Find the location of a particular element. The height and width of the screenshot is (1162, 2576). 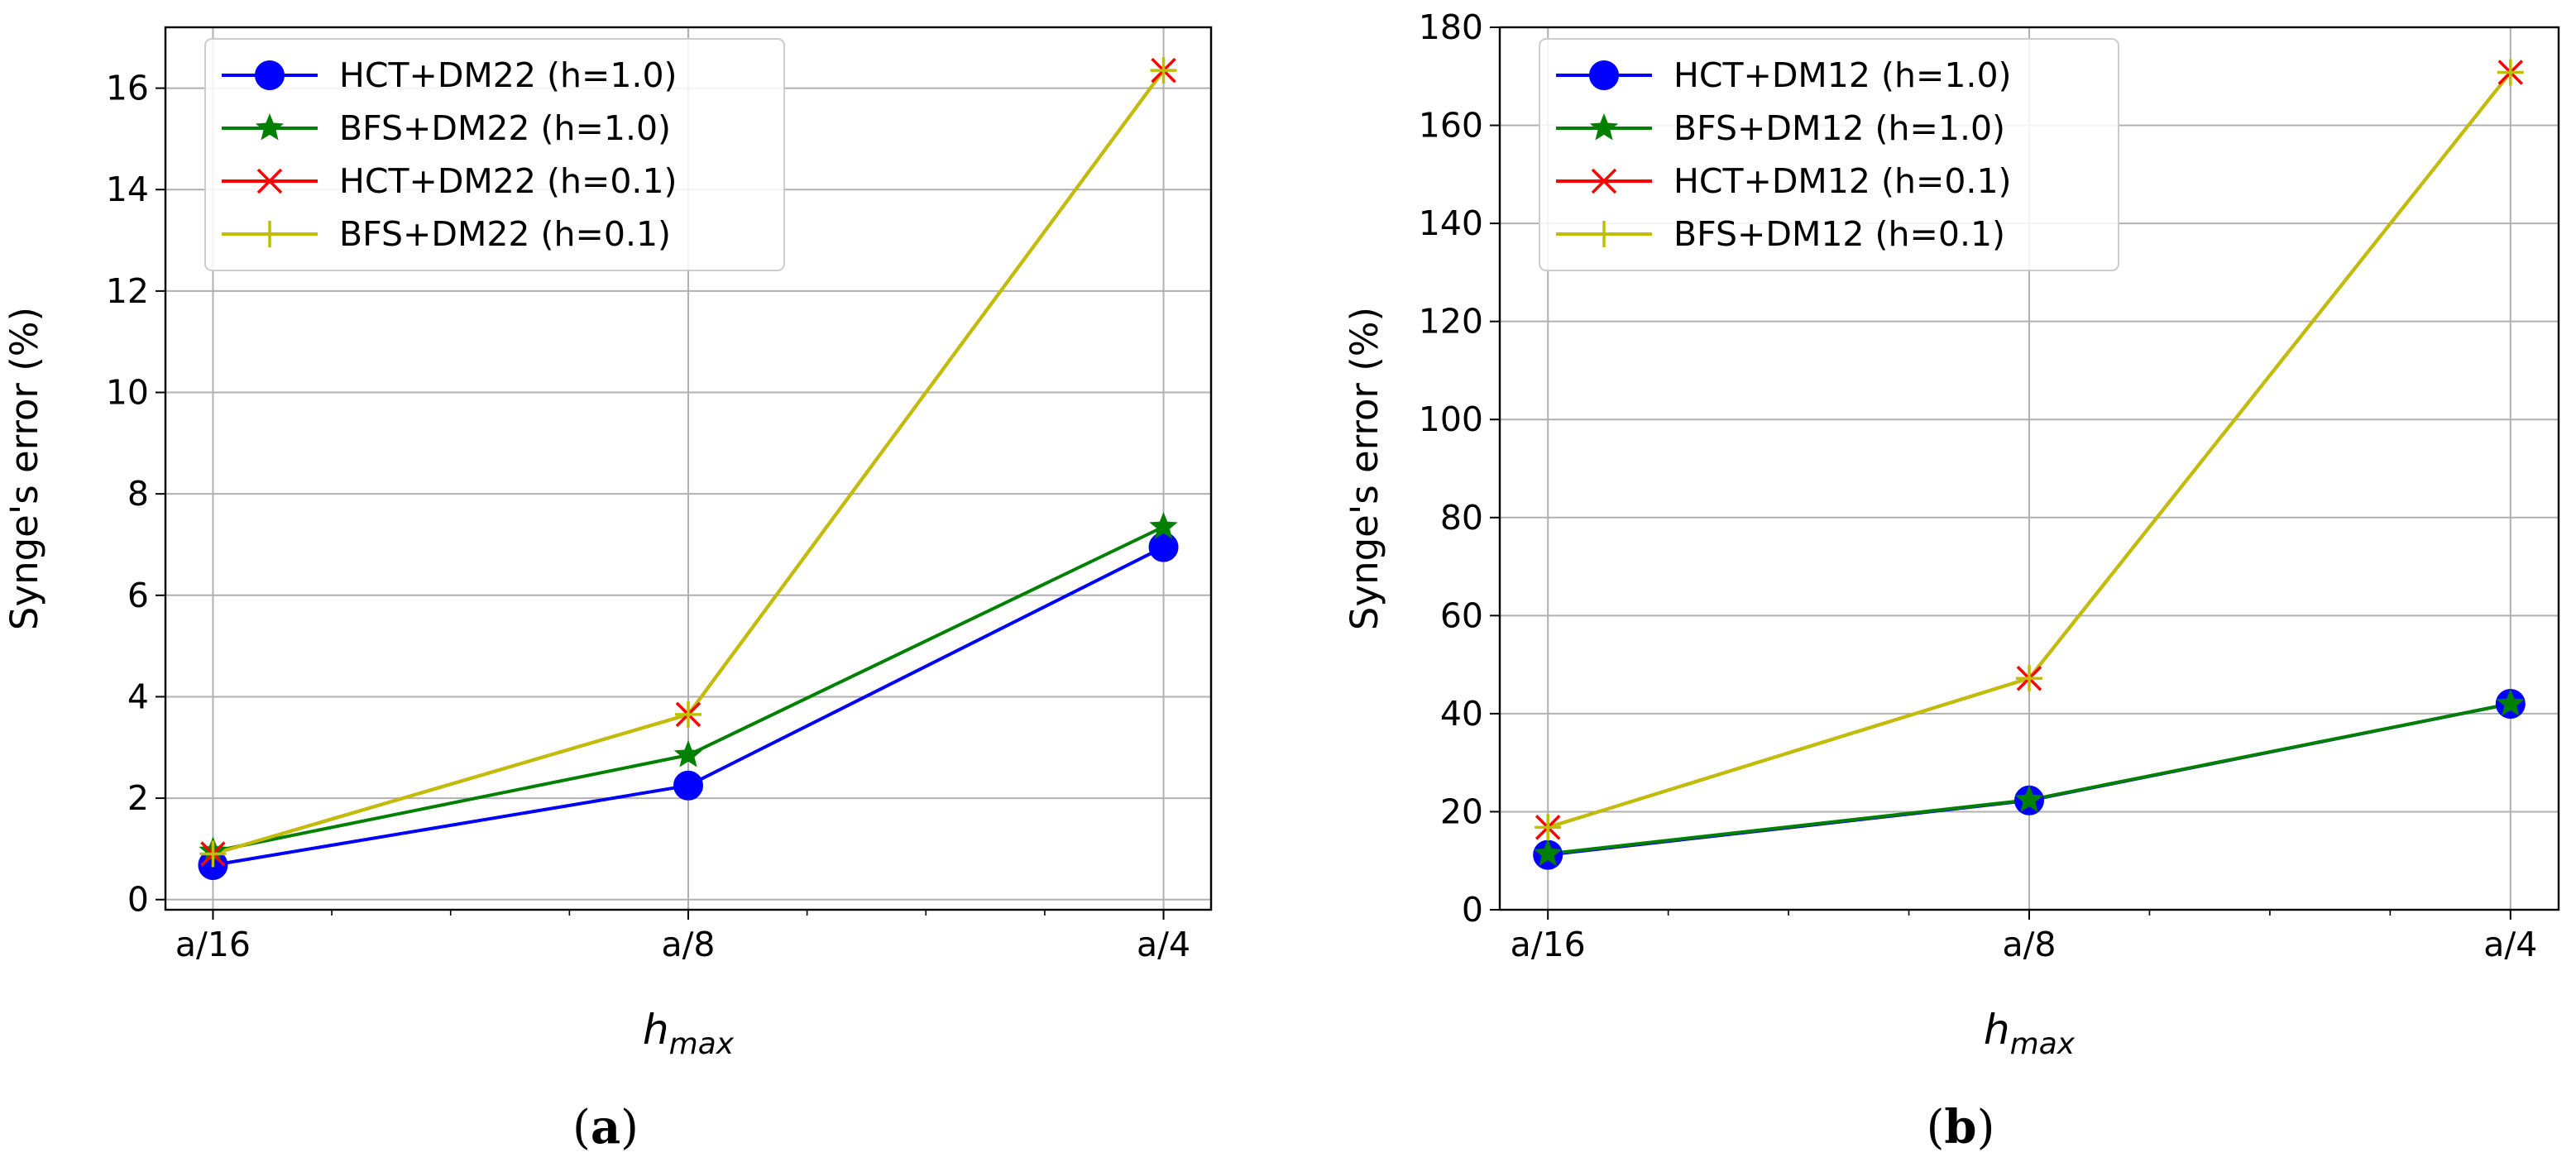

legend-label: HCT+DM22 (h=0.1) is located at coordinates (508, 181).